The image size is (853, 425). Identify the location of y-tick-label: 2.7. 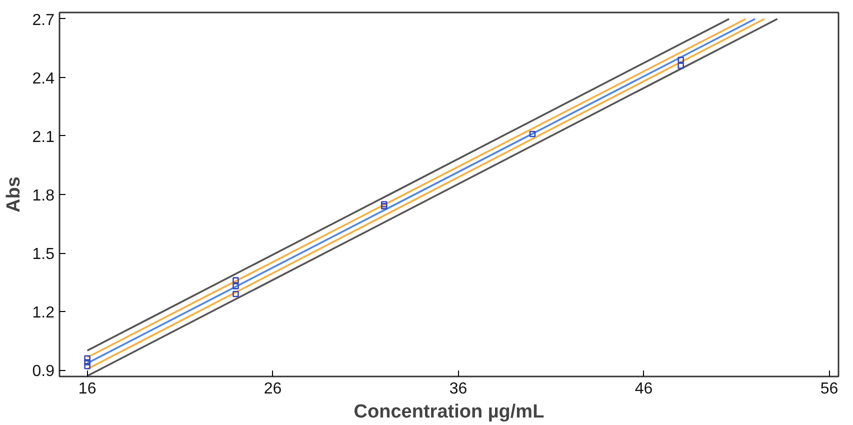
(43, 20).